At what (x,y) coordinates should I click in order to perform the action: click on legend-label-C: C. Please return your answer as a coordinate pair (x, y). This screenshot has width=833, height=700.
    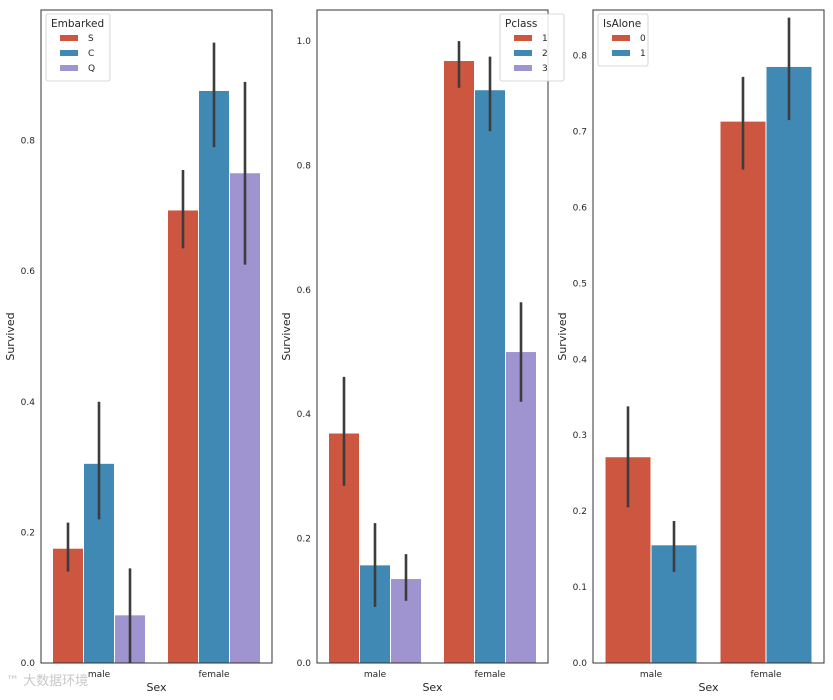
    Looking at the image, I should click on (91, 54).